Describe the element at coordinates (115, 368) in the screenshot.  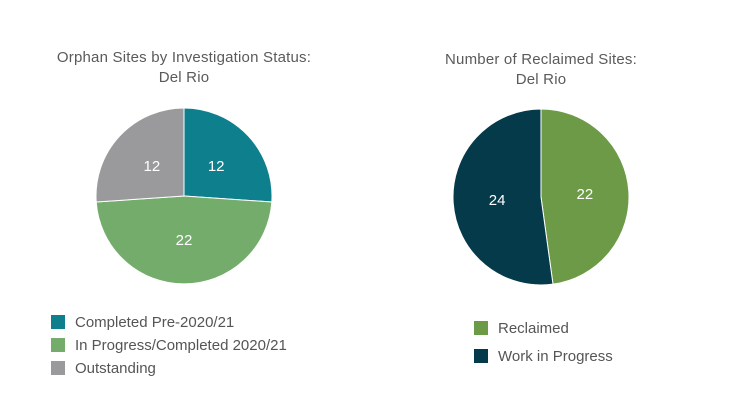
I see `legend-label: Outstanding` at that location.